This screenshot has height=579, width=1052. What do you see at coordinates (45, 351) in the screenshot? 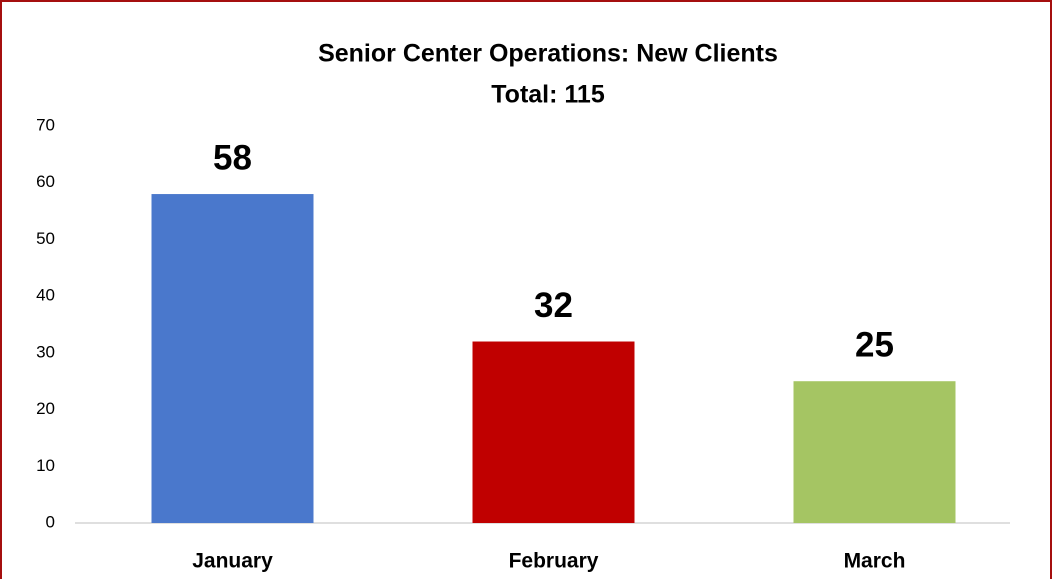
I see `y-tick-label: 30` at bounding box center [45, 351].